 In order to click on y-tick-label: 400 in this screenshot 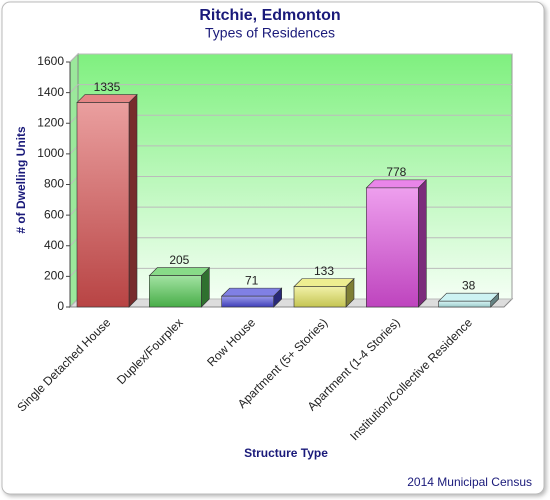, I will do `click(54, 245)`.